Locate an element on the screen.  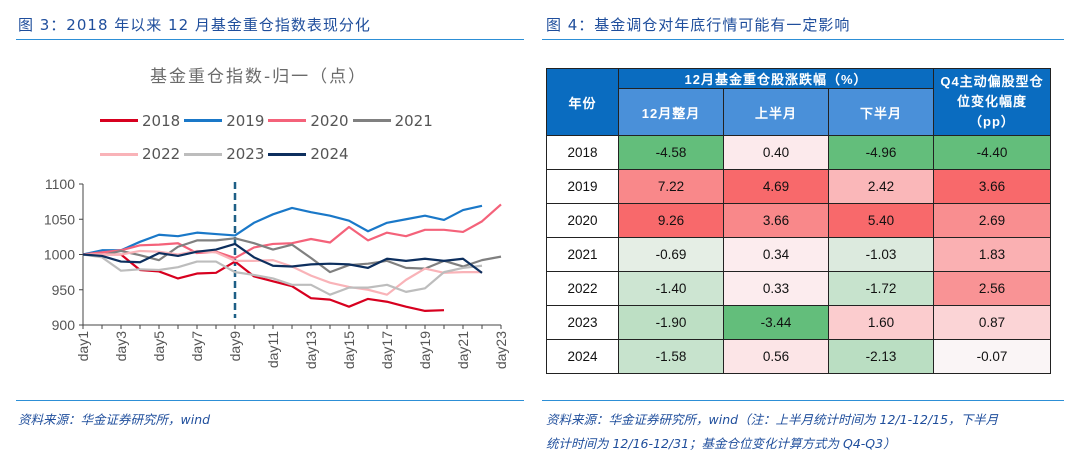
value-cell: 2.69 is located at coordinates (992, 220).